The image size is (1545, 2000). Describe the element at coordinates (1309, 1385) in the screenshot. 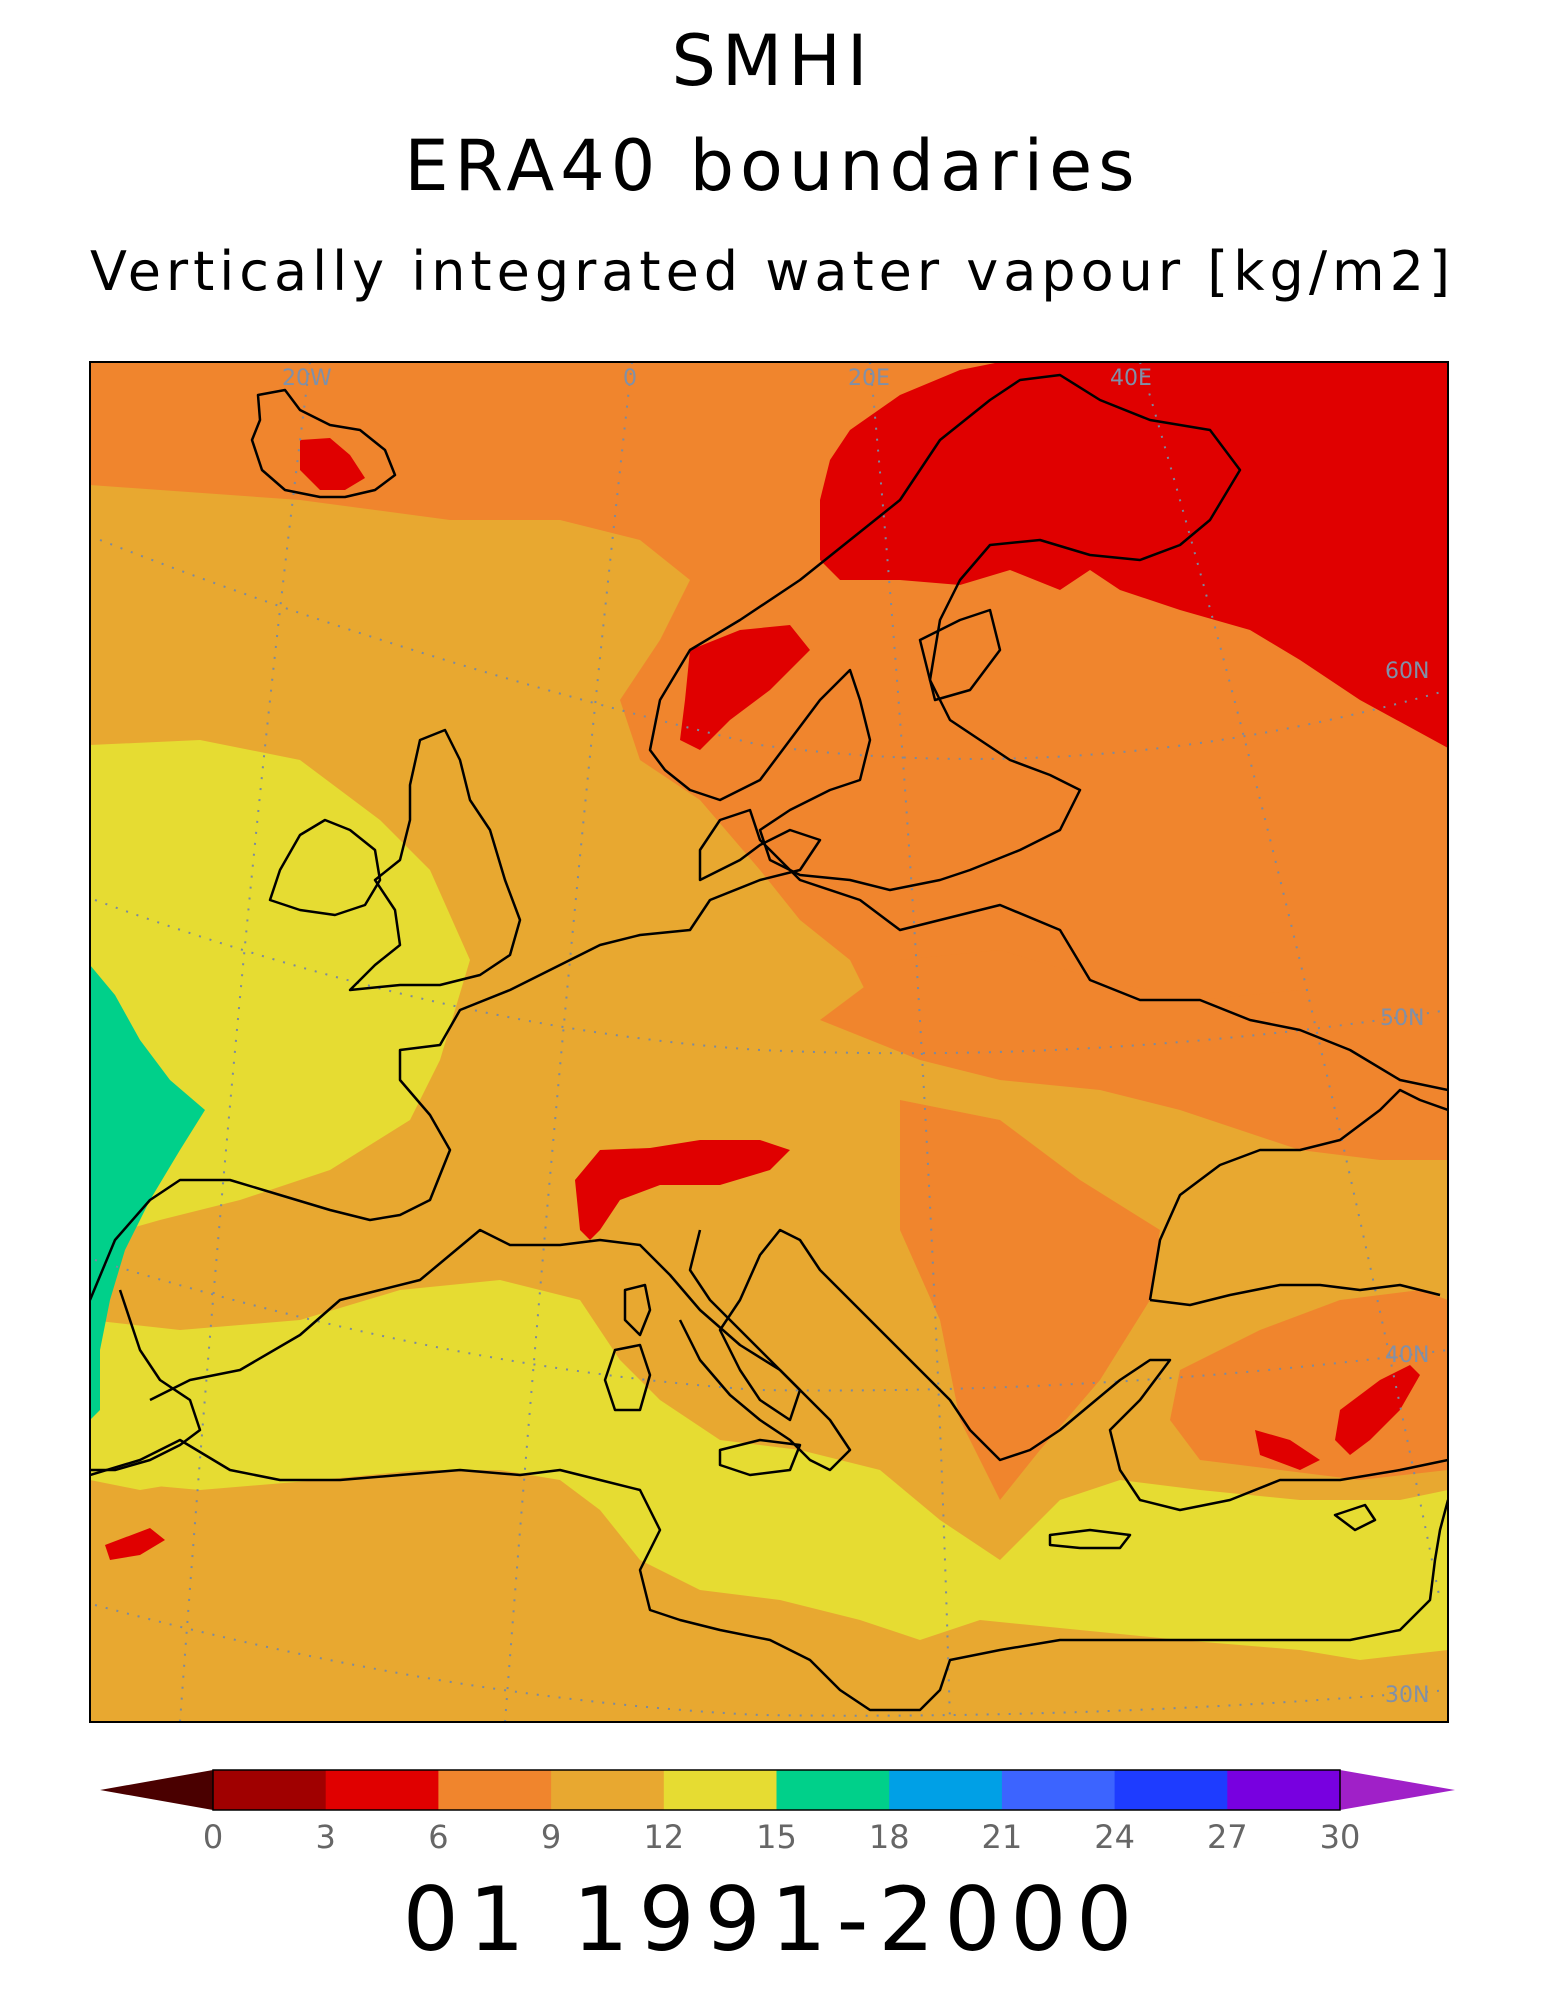

I see `field-orange-turkey` at that location.